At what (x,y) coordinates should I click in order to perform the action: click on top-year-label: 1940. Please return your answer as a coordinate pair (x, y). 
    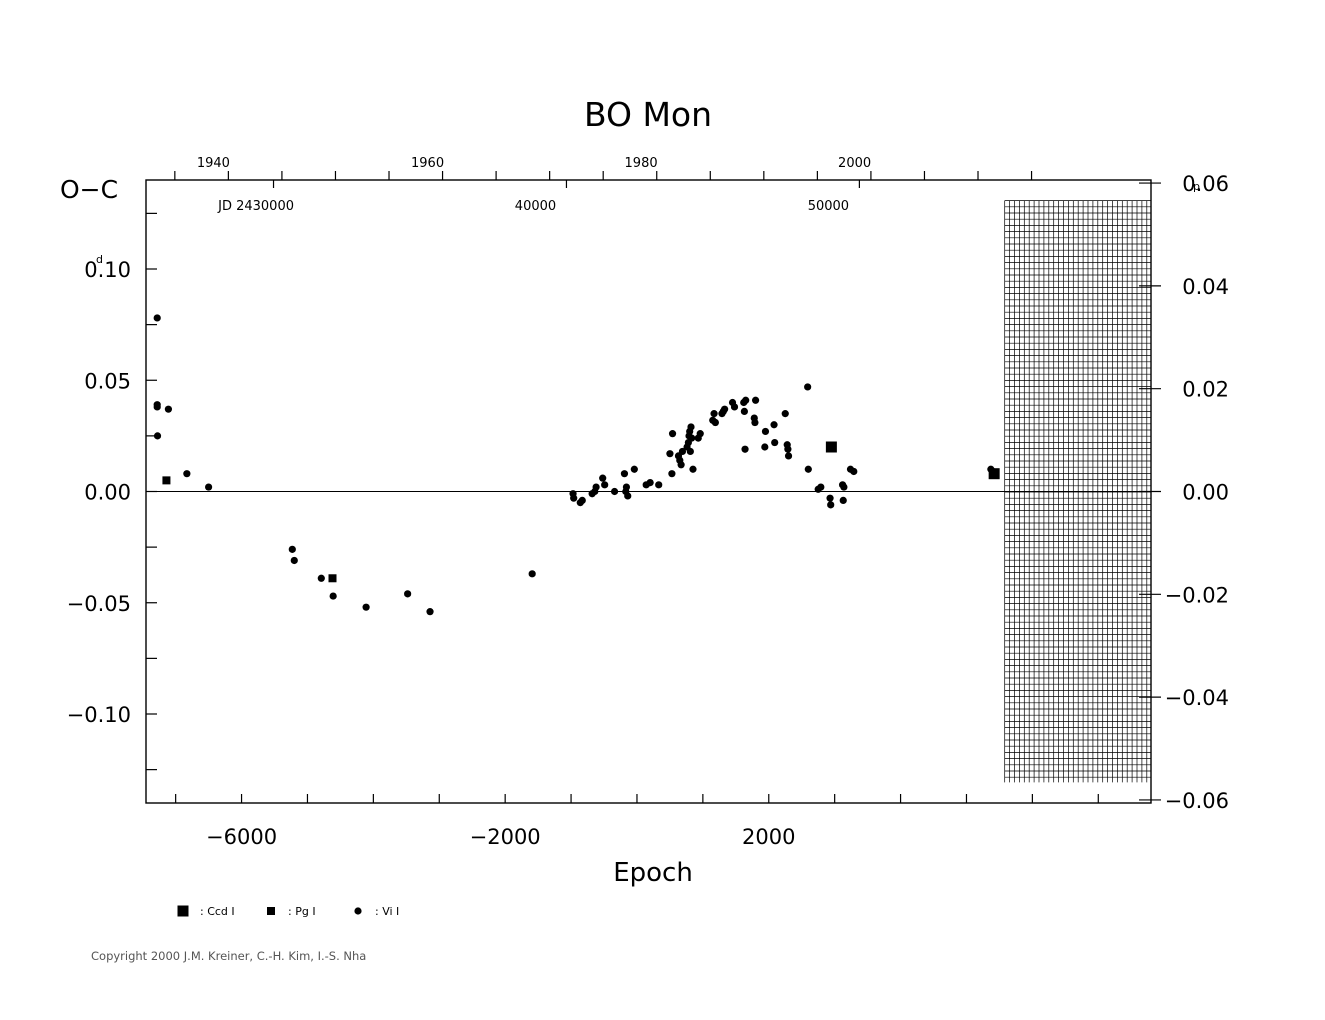
    Looking at the image, I should click on (213, 163).